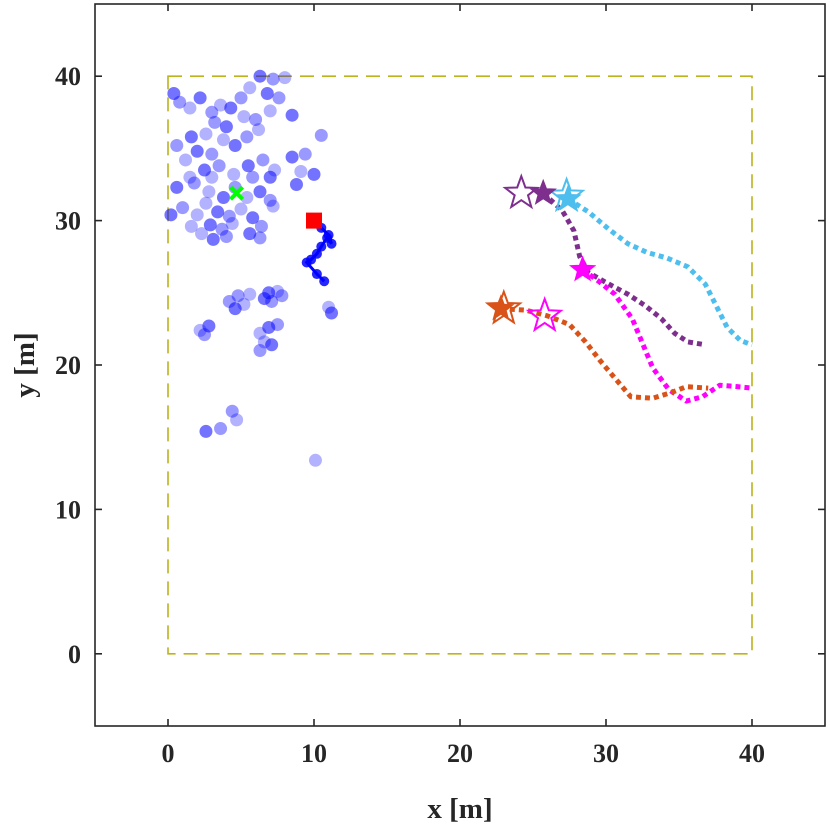  I want to click on particle-layer, so click(251, 268).